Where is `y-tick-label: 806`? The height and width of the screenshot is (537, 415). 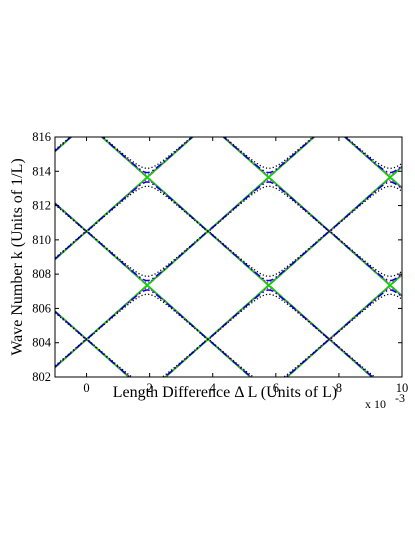
y-tick-label: 806 is located at coordinates (41, 308).